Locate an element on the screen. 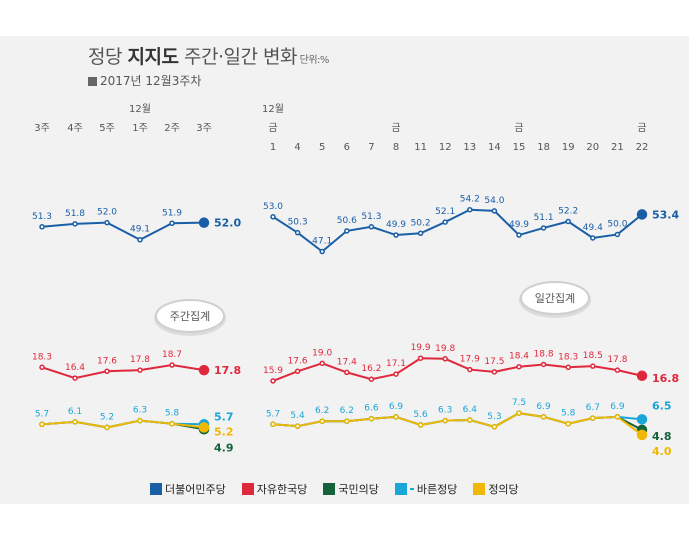  daily-tick-label: 15 is located at coordinates (519, 147).